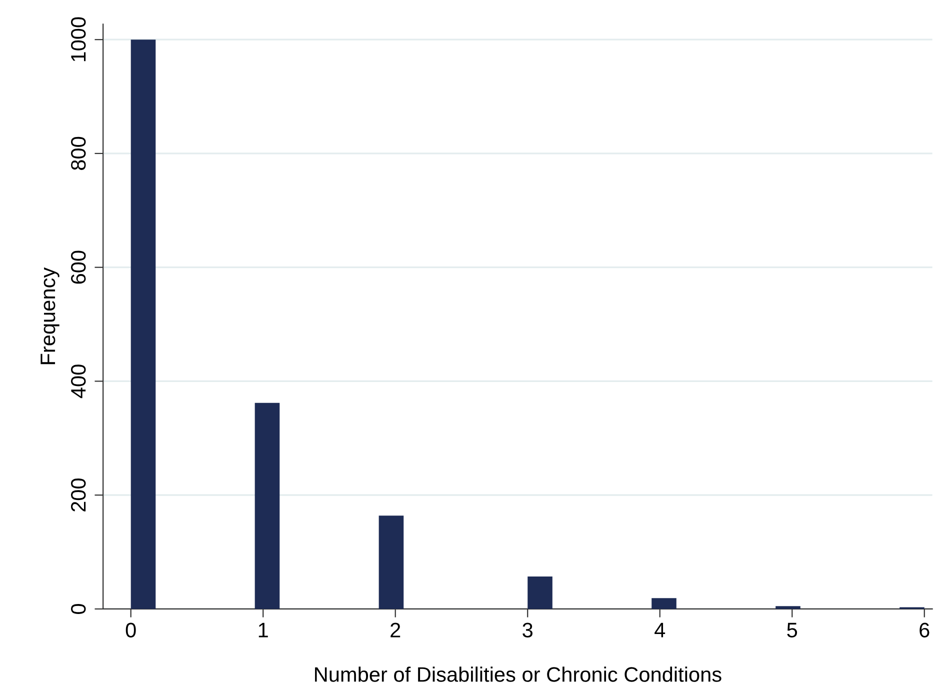  Describe the element at coordinates (660, 630) in the screenshot. I see `x-tick-label: 4` at that location.